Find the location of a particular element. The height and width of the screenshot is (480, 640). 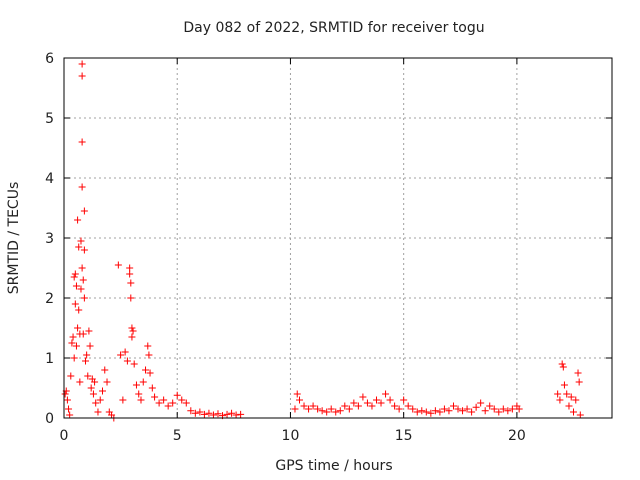

y-tick-label: 3 is located at coordinates (49, 239).